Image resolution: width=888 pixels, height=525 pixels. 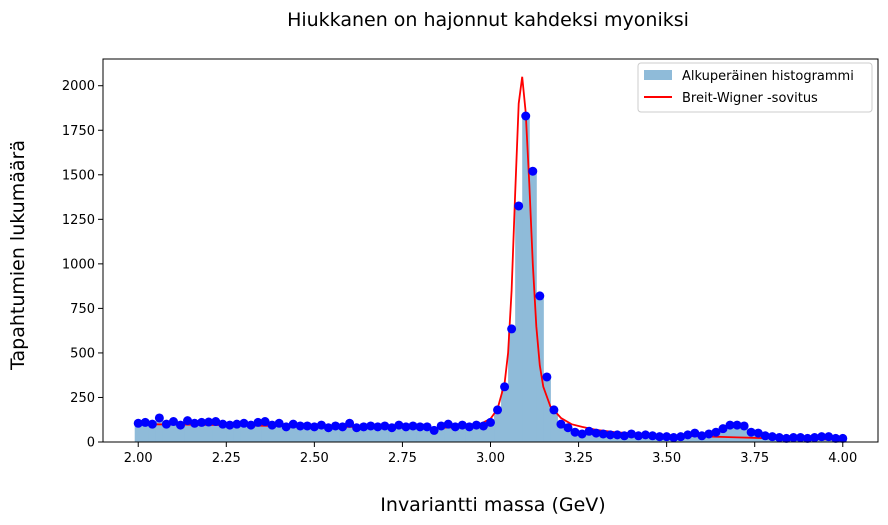 What do you see at coordinates (666, 458) in the screenshot?
I see `x-tick-label: 3.50` at bounding box center [666, 458].